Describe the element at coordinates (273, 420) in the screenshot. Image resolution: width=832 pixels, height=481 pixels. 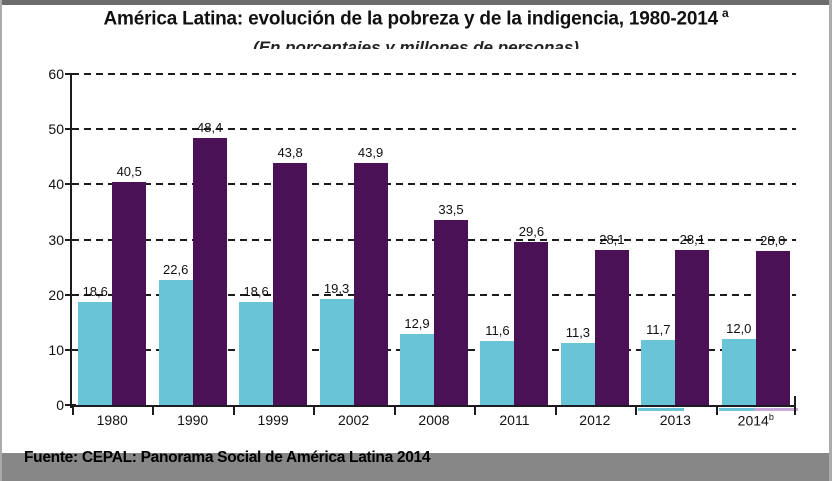
I see `x-axis-label-1999: 1999` at that location.